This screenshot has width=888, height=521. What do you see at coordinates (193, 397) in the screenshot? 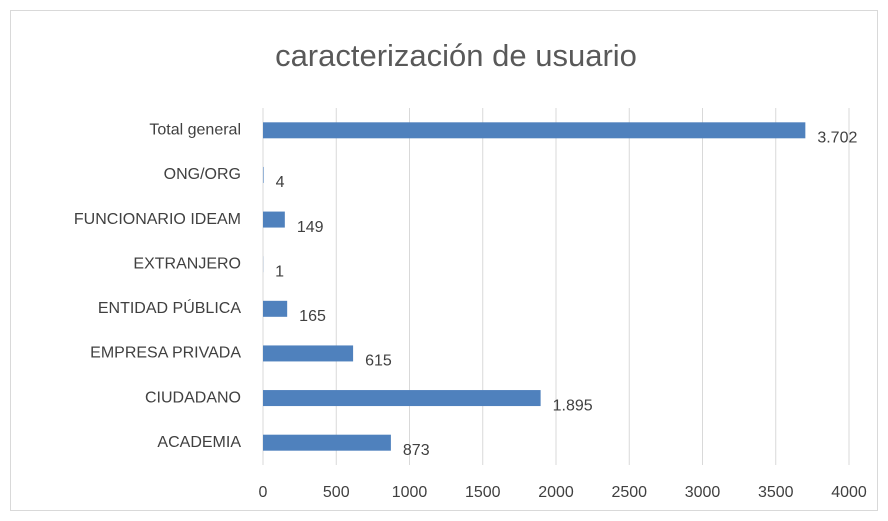
I see `y-tick-label: CIUDADANO` at bounding box center [193, 397].